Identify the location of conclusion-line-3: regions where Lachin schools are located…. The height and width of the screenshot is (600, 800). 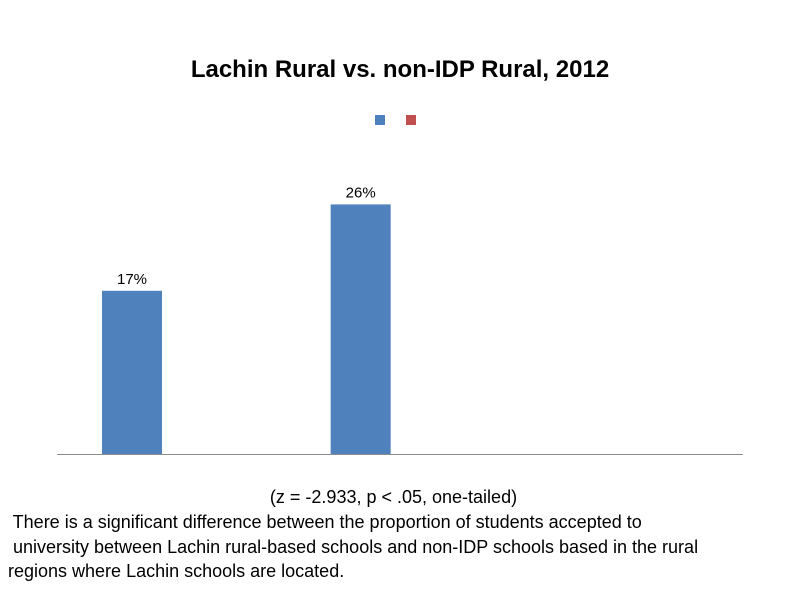
(176, 571).